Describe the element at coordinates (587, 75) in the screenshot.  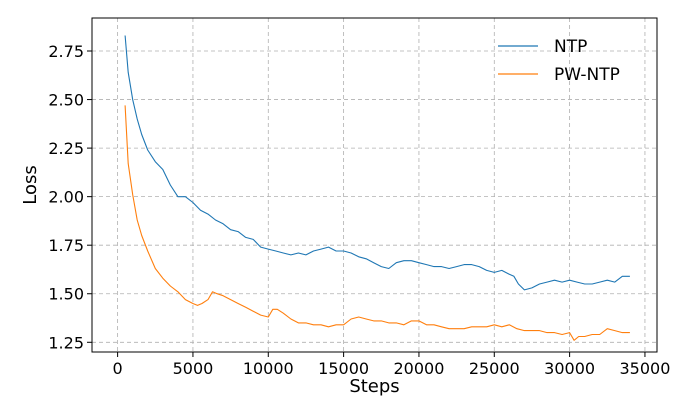
I see `legend-label: PW-NTP` at that location.